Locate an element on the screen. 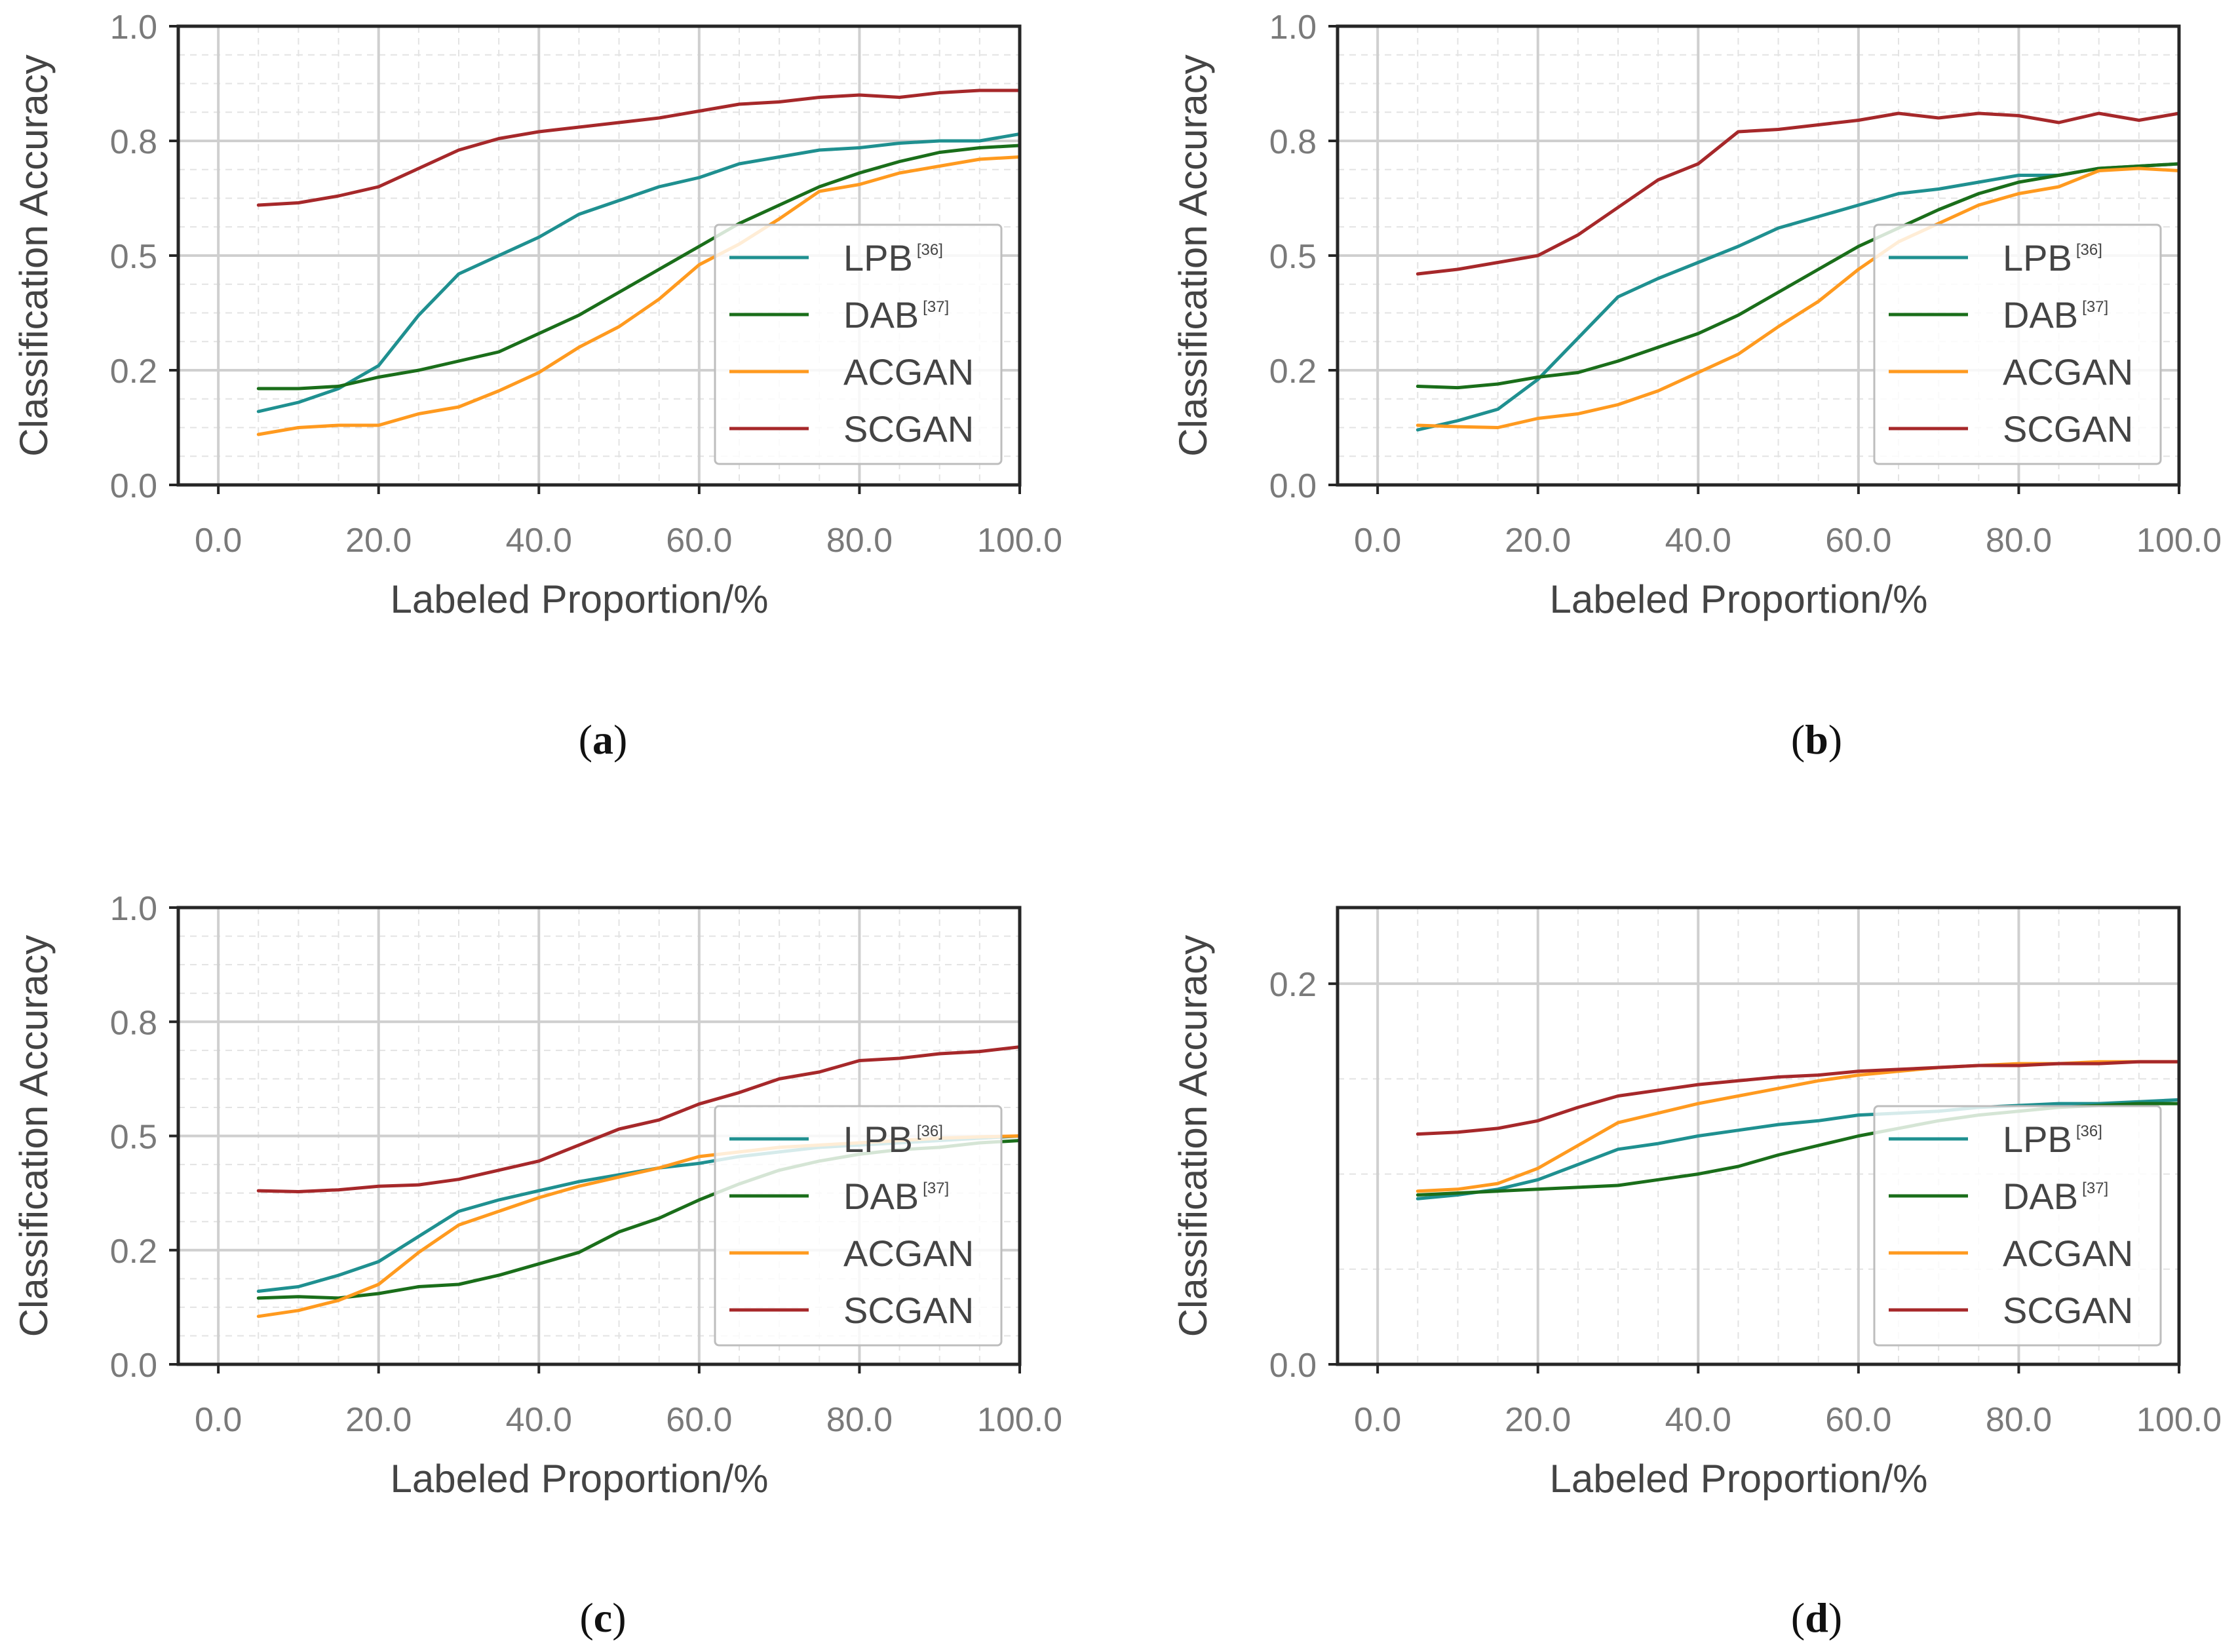  panel-caption: (b) is located at coordinates (1817, 740).